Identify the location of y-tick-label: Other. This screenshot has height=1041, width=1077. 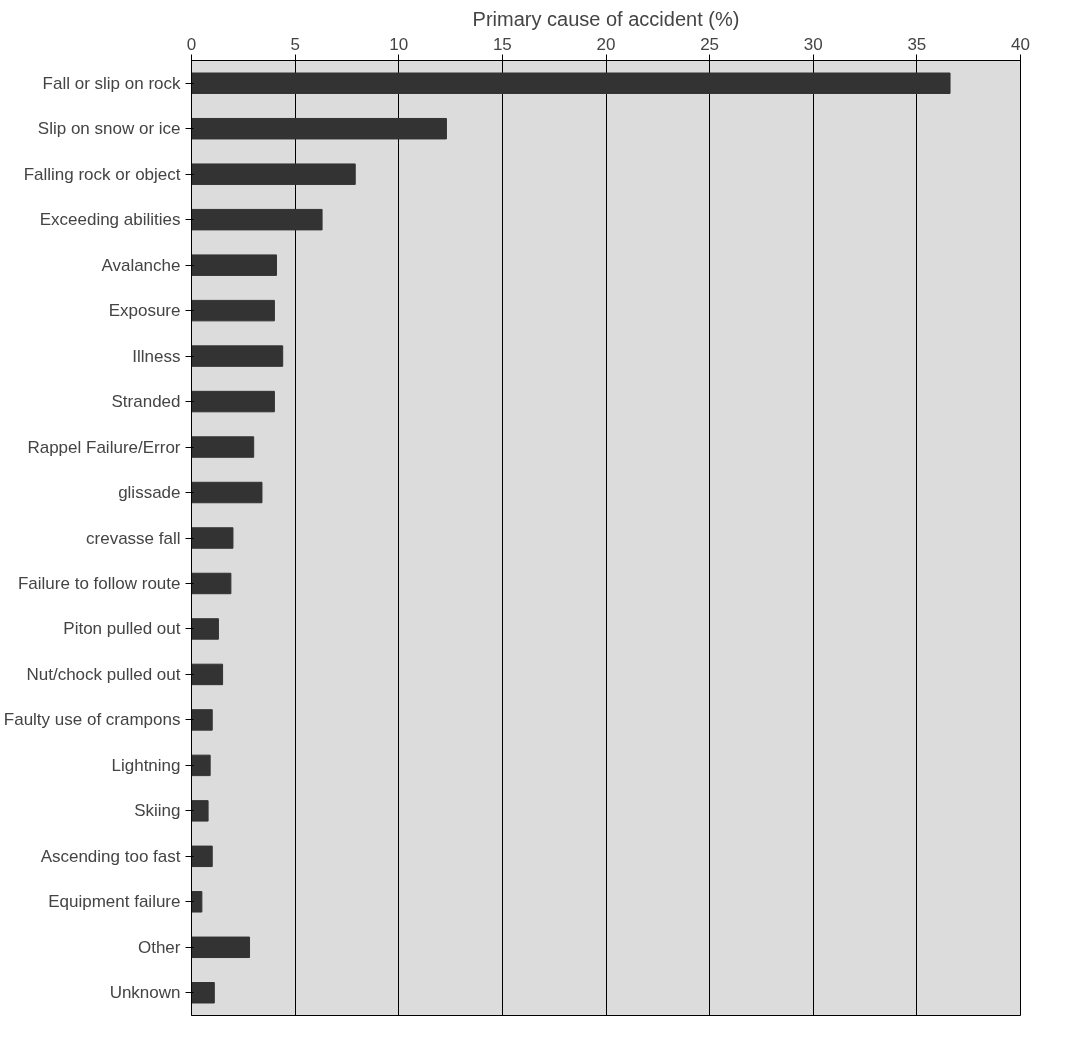
(159, 947).